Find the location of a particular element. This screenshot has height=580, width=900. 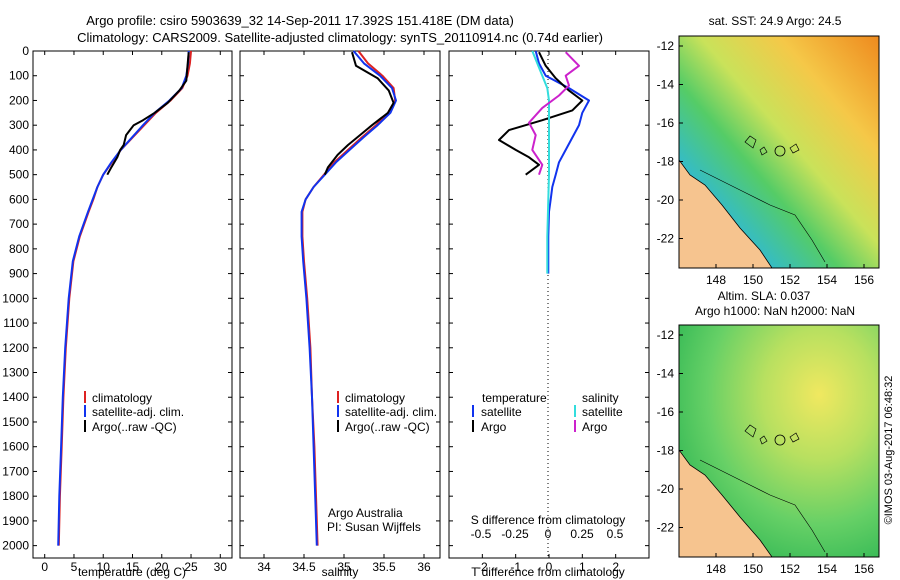

series-salinity-argo is located at coordinates (554, 113).